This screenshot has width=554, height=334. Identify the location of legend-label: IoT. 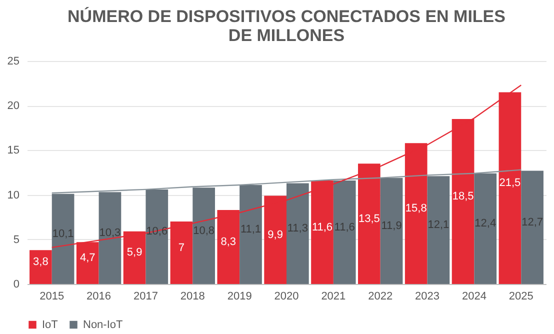
(50, 324).